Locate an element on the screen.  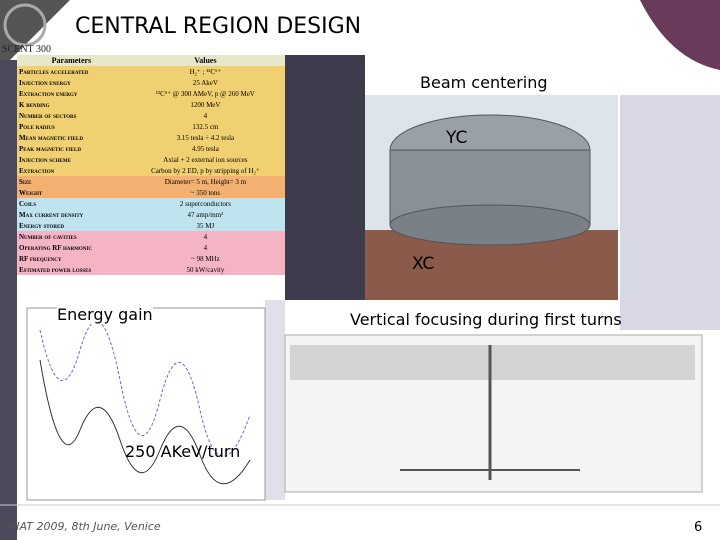
table-row: RF frequency ~ 98 MHz is located at coordinates (151, 258).